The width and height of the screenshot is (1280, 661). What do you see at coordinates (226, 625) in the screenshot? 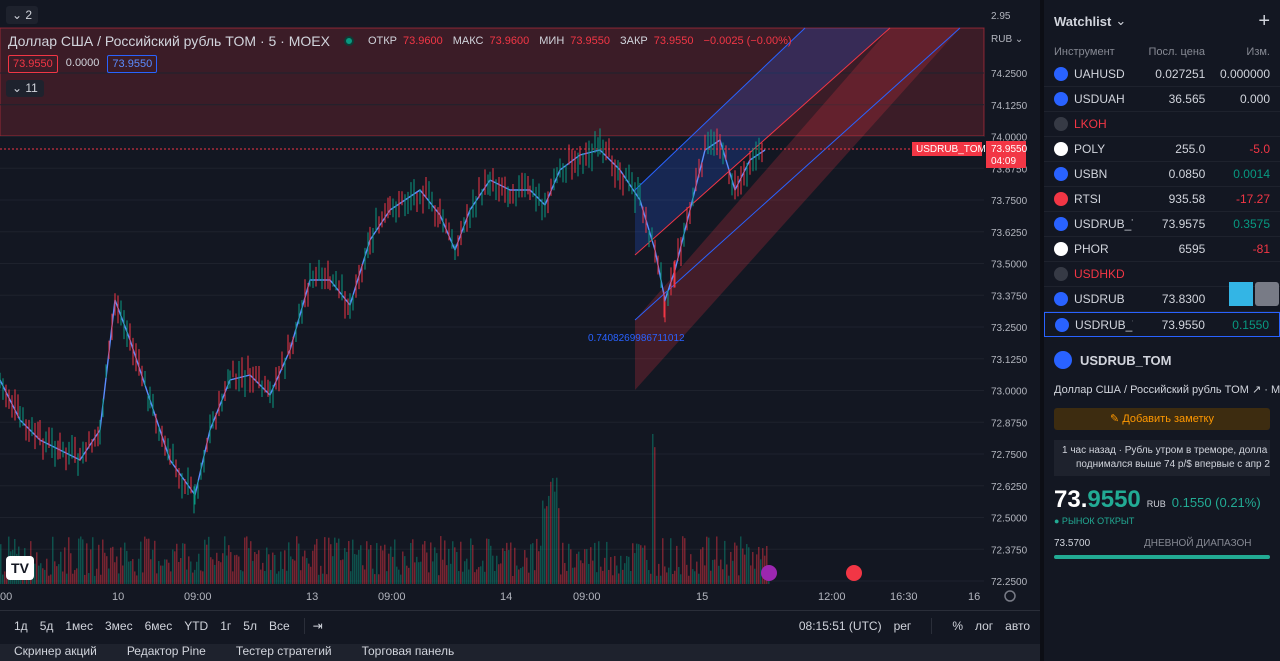
I see `range-1y: 1г` at bounding box center [226, 625].